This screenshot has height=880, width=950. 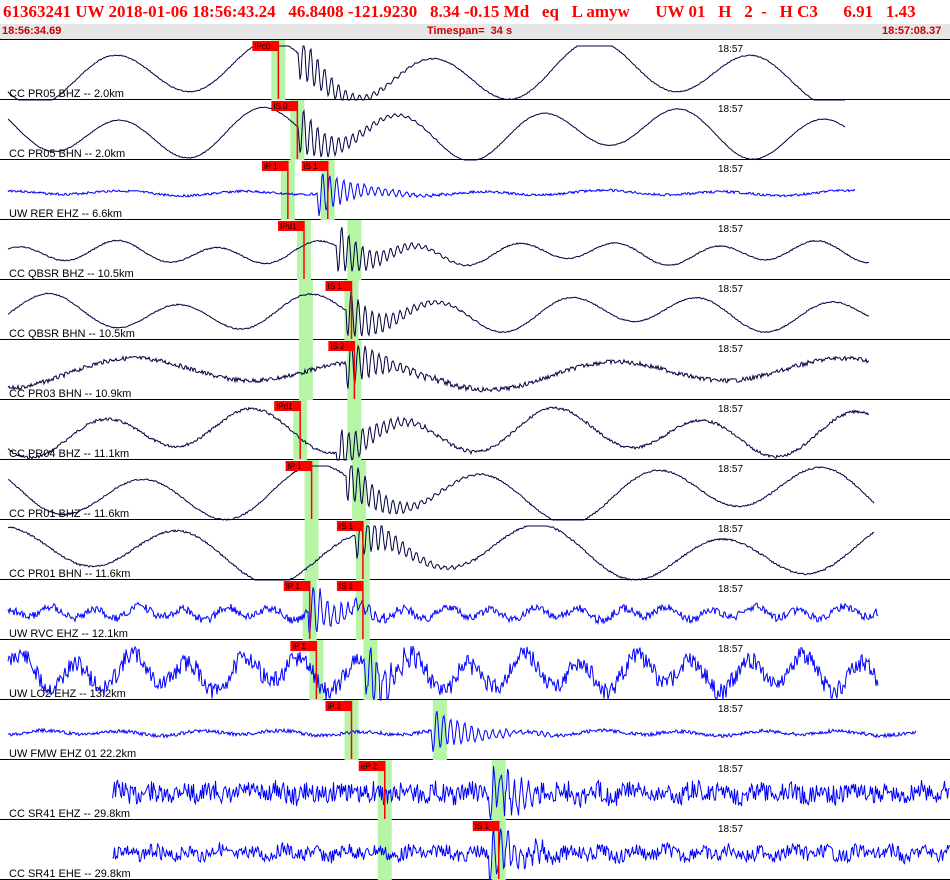 I want to click on pick-label: eP 2, so click(x=369, y=766).